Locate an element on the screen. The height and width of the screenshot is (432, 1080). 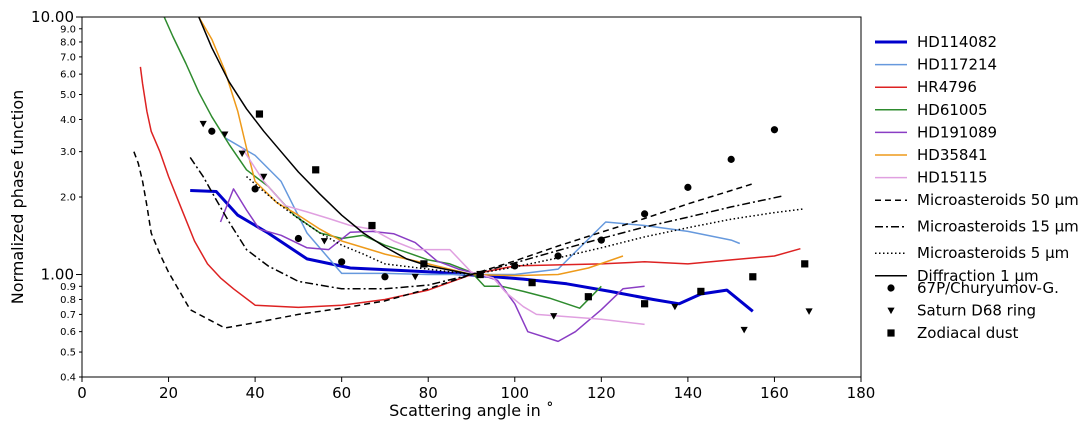
x-tick-label: 100 is located at coordinates (514, 393).